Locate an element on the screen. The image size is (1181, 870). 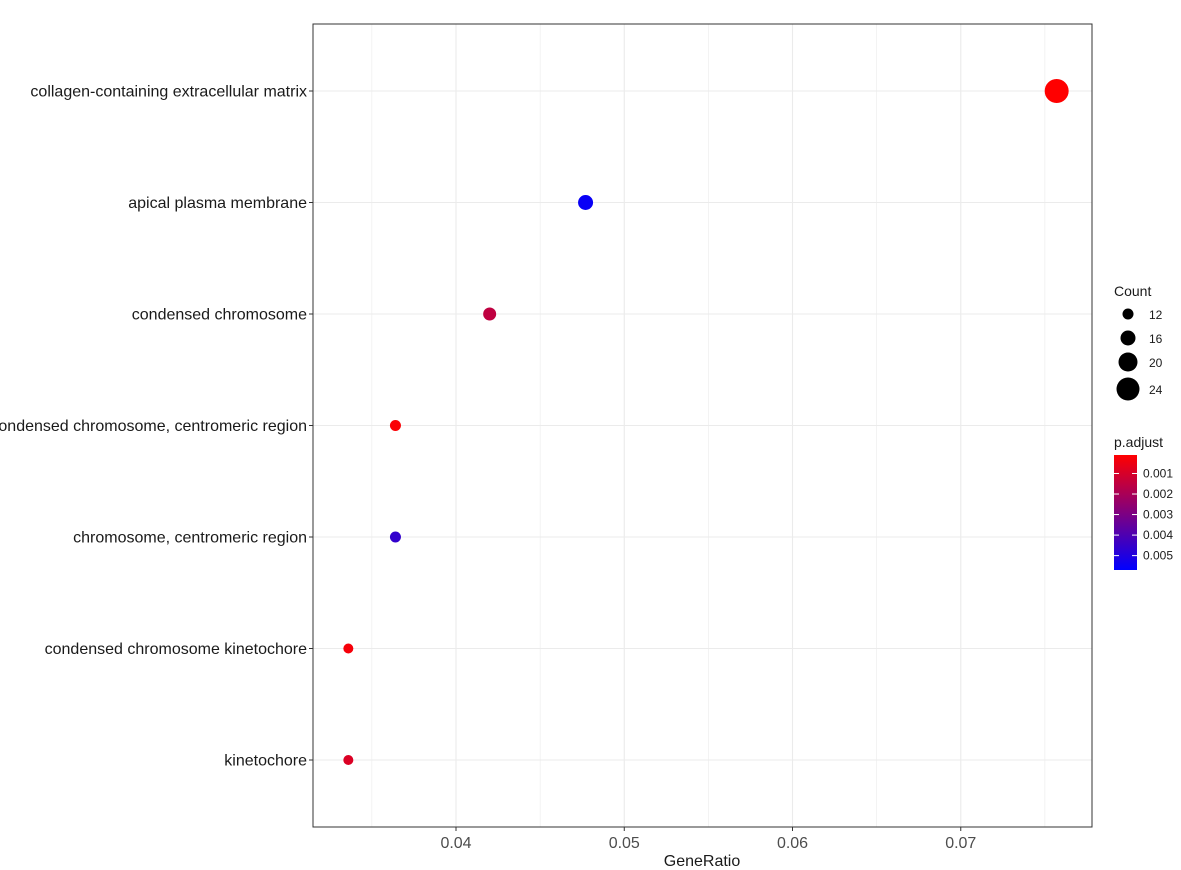
size-legend-label: 20 is located at coordinates (1156, 363).